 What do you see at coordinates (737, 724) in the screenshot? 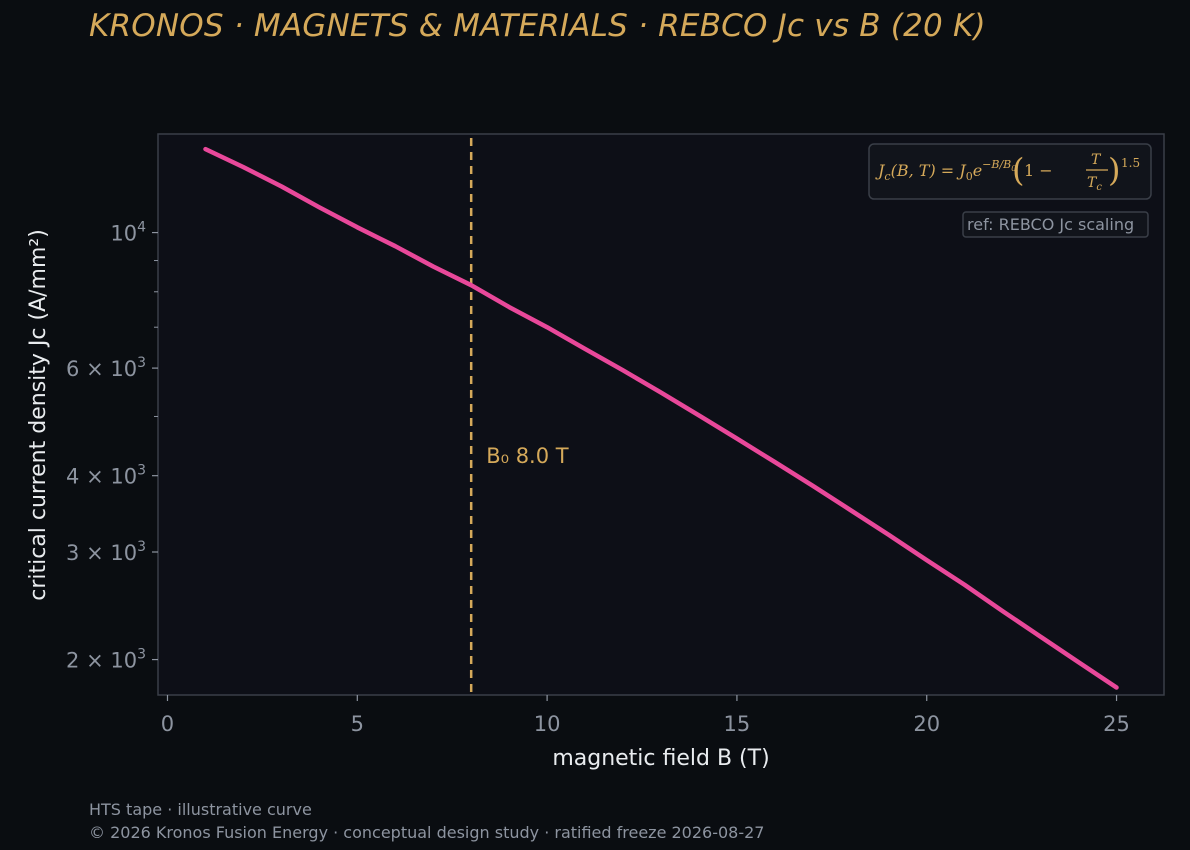
I see `x-tick-label: 15` at bounding box center [737, 724].